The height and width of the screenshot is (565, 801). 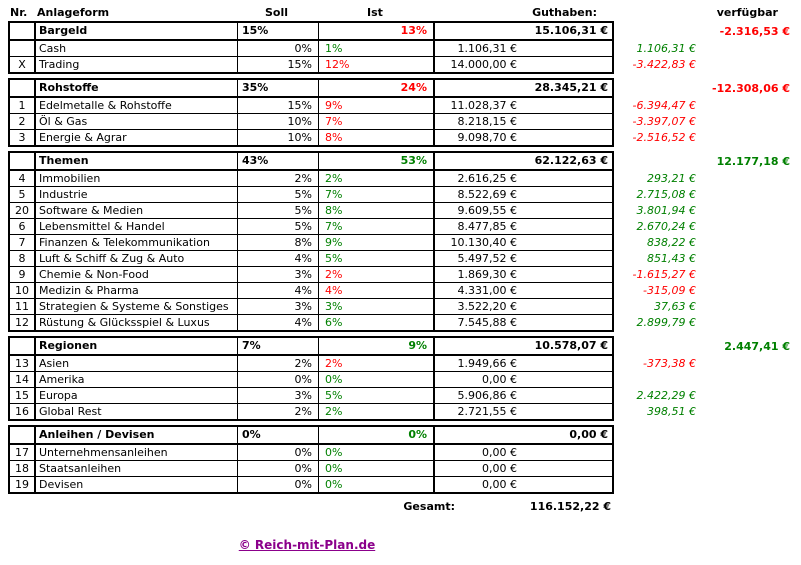 I want to click on name-cell: Software & Medien, so click(x=137, y=210).